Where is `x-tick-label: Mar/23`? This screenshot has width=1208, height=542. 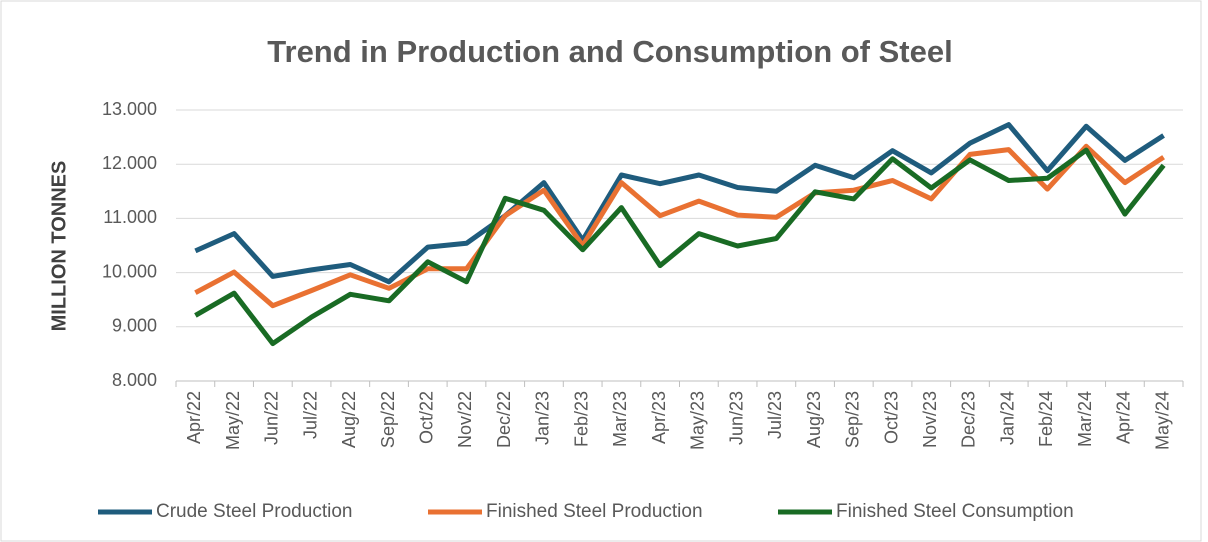
x-tick-label: Mar/23 is located at coordinates (620, 419).